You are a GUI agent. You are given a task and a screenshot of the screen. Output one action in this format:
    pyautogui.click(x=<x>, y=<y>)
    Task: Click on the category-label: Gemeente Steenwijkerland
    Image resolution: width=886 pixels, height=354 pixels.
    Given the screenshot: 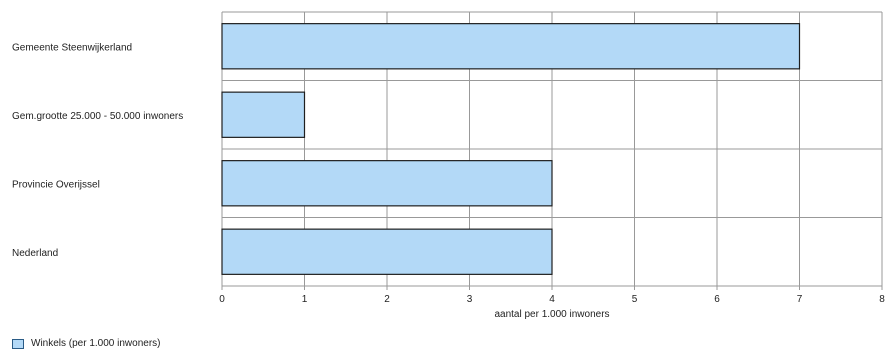 What is the action you would take?
    pyautogui.click(x=72, y=47)
    